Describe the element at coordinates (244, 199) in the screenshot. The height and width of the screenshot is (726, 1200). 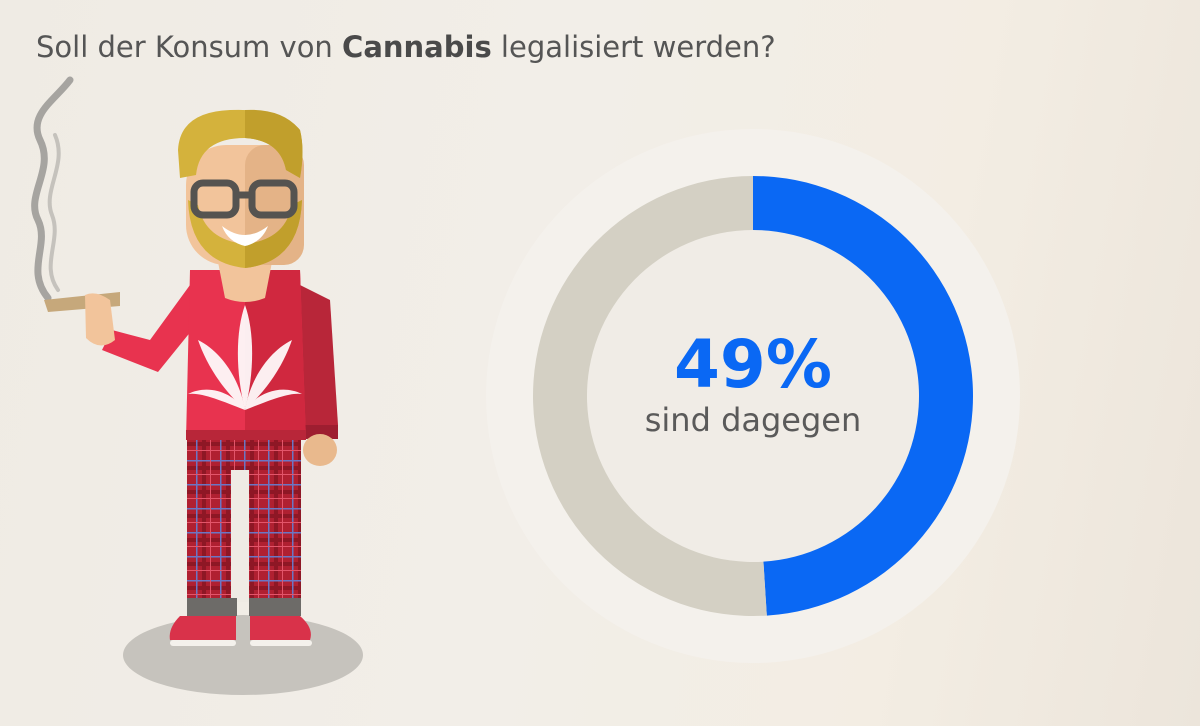
I see `glasses-icon` at that location.